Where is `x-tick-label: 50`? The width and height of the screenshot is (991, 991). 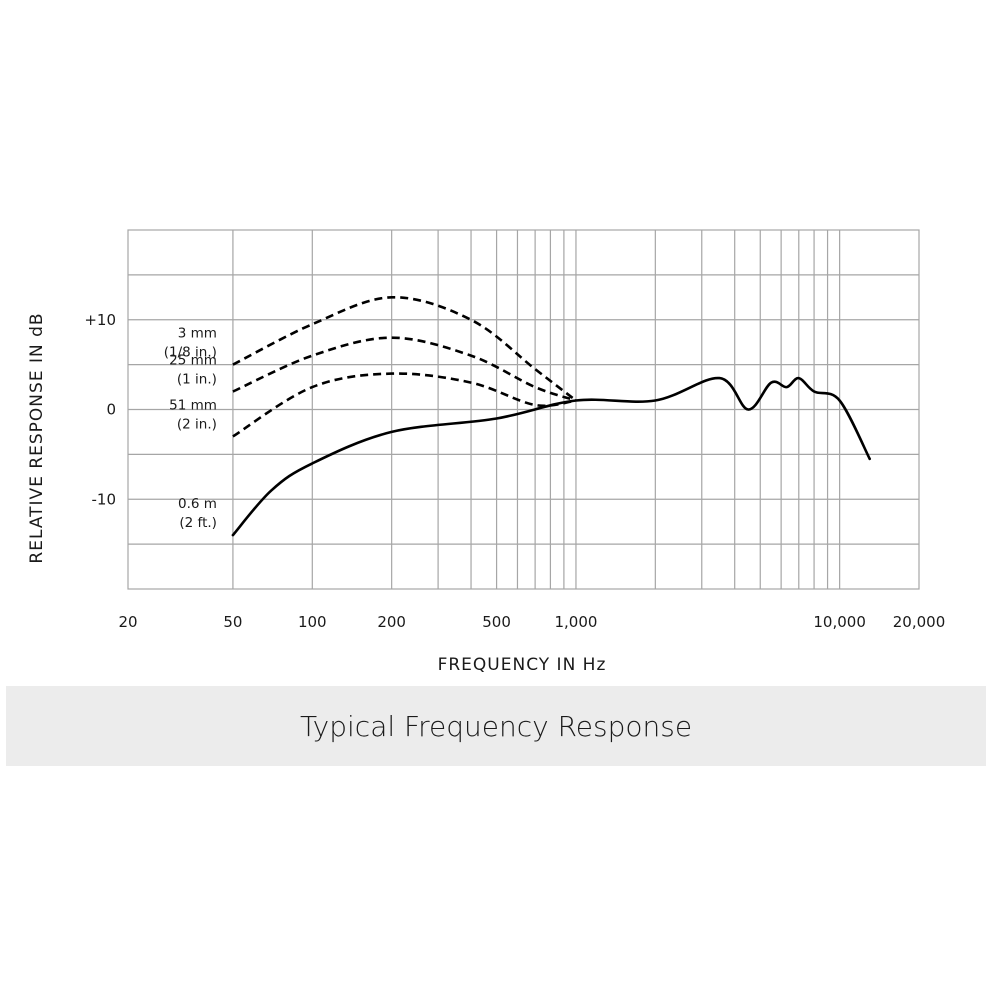 x-tick-label: 50 is located at coordinates (232, 622).